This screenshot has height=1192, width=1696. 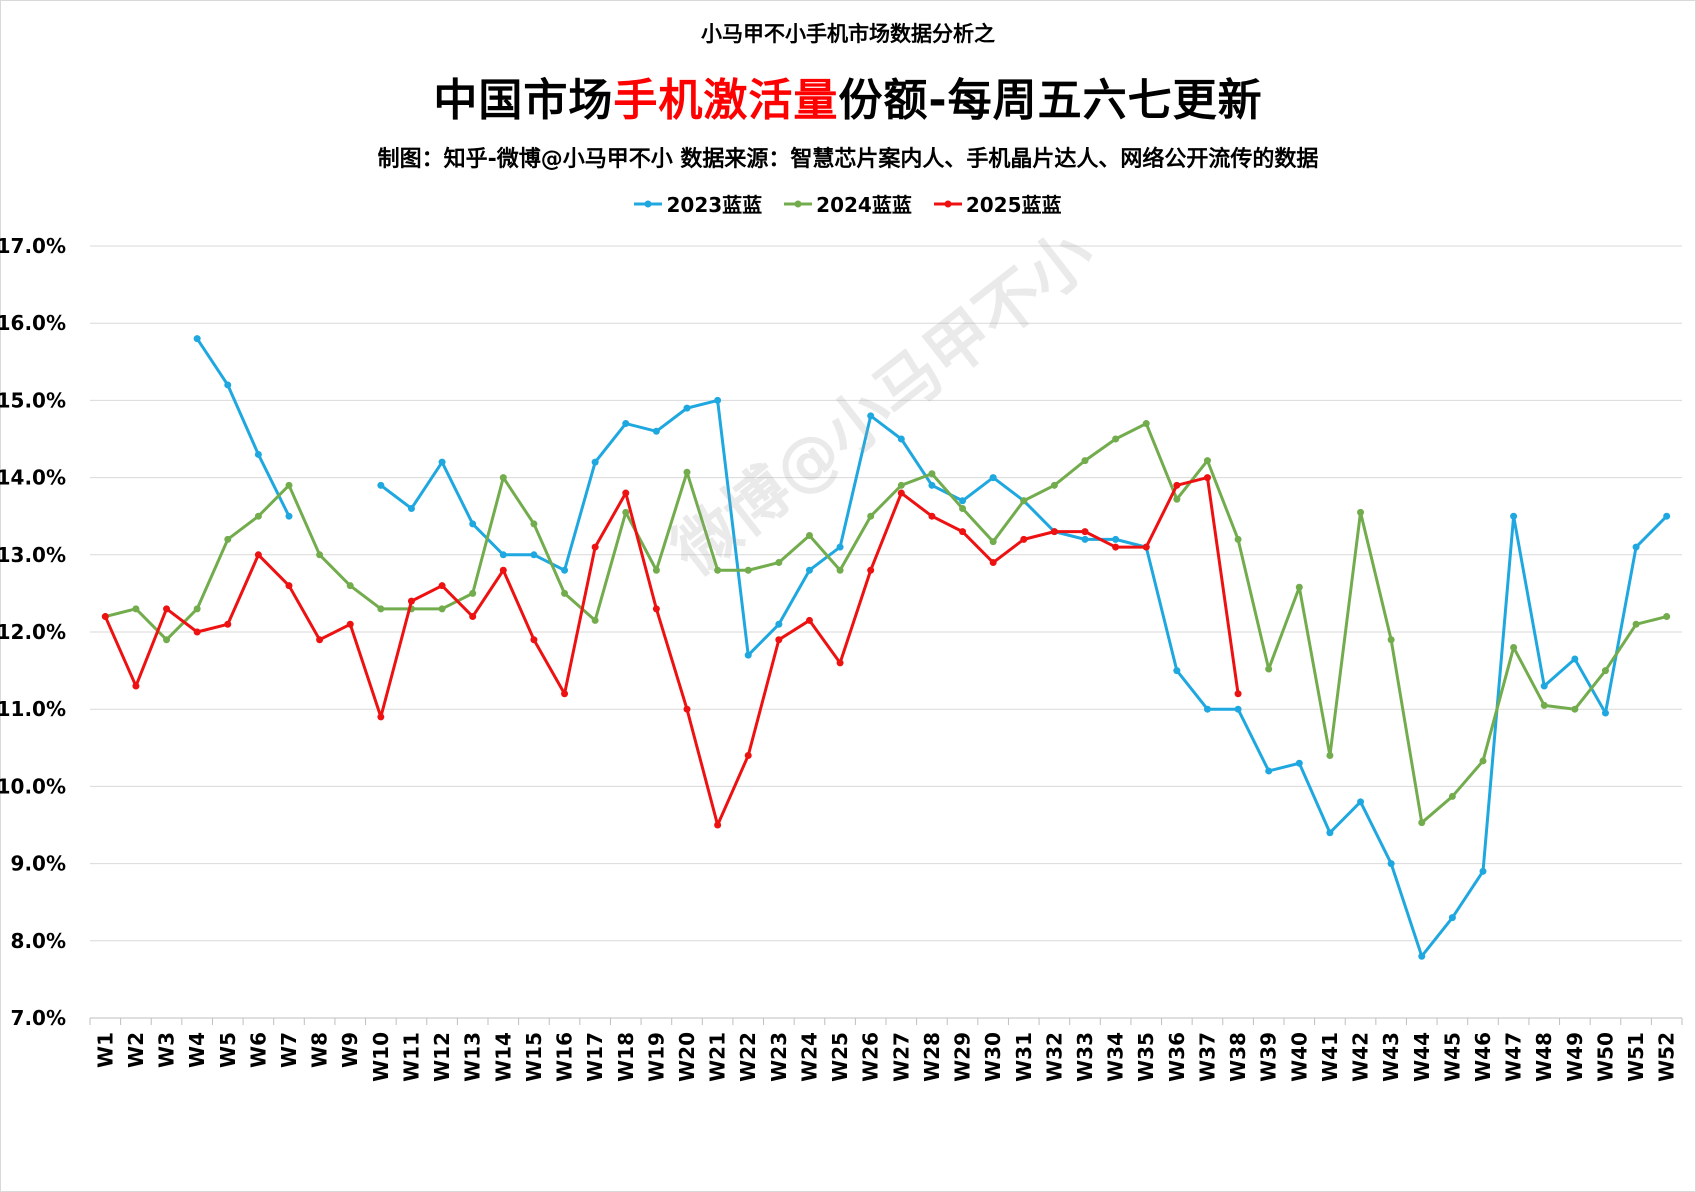 What do you see at coordinates (1330, 1057) in the screenshot?
I see `x-tick-label: W41` at bounding box center [1330, 1057].